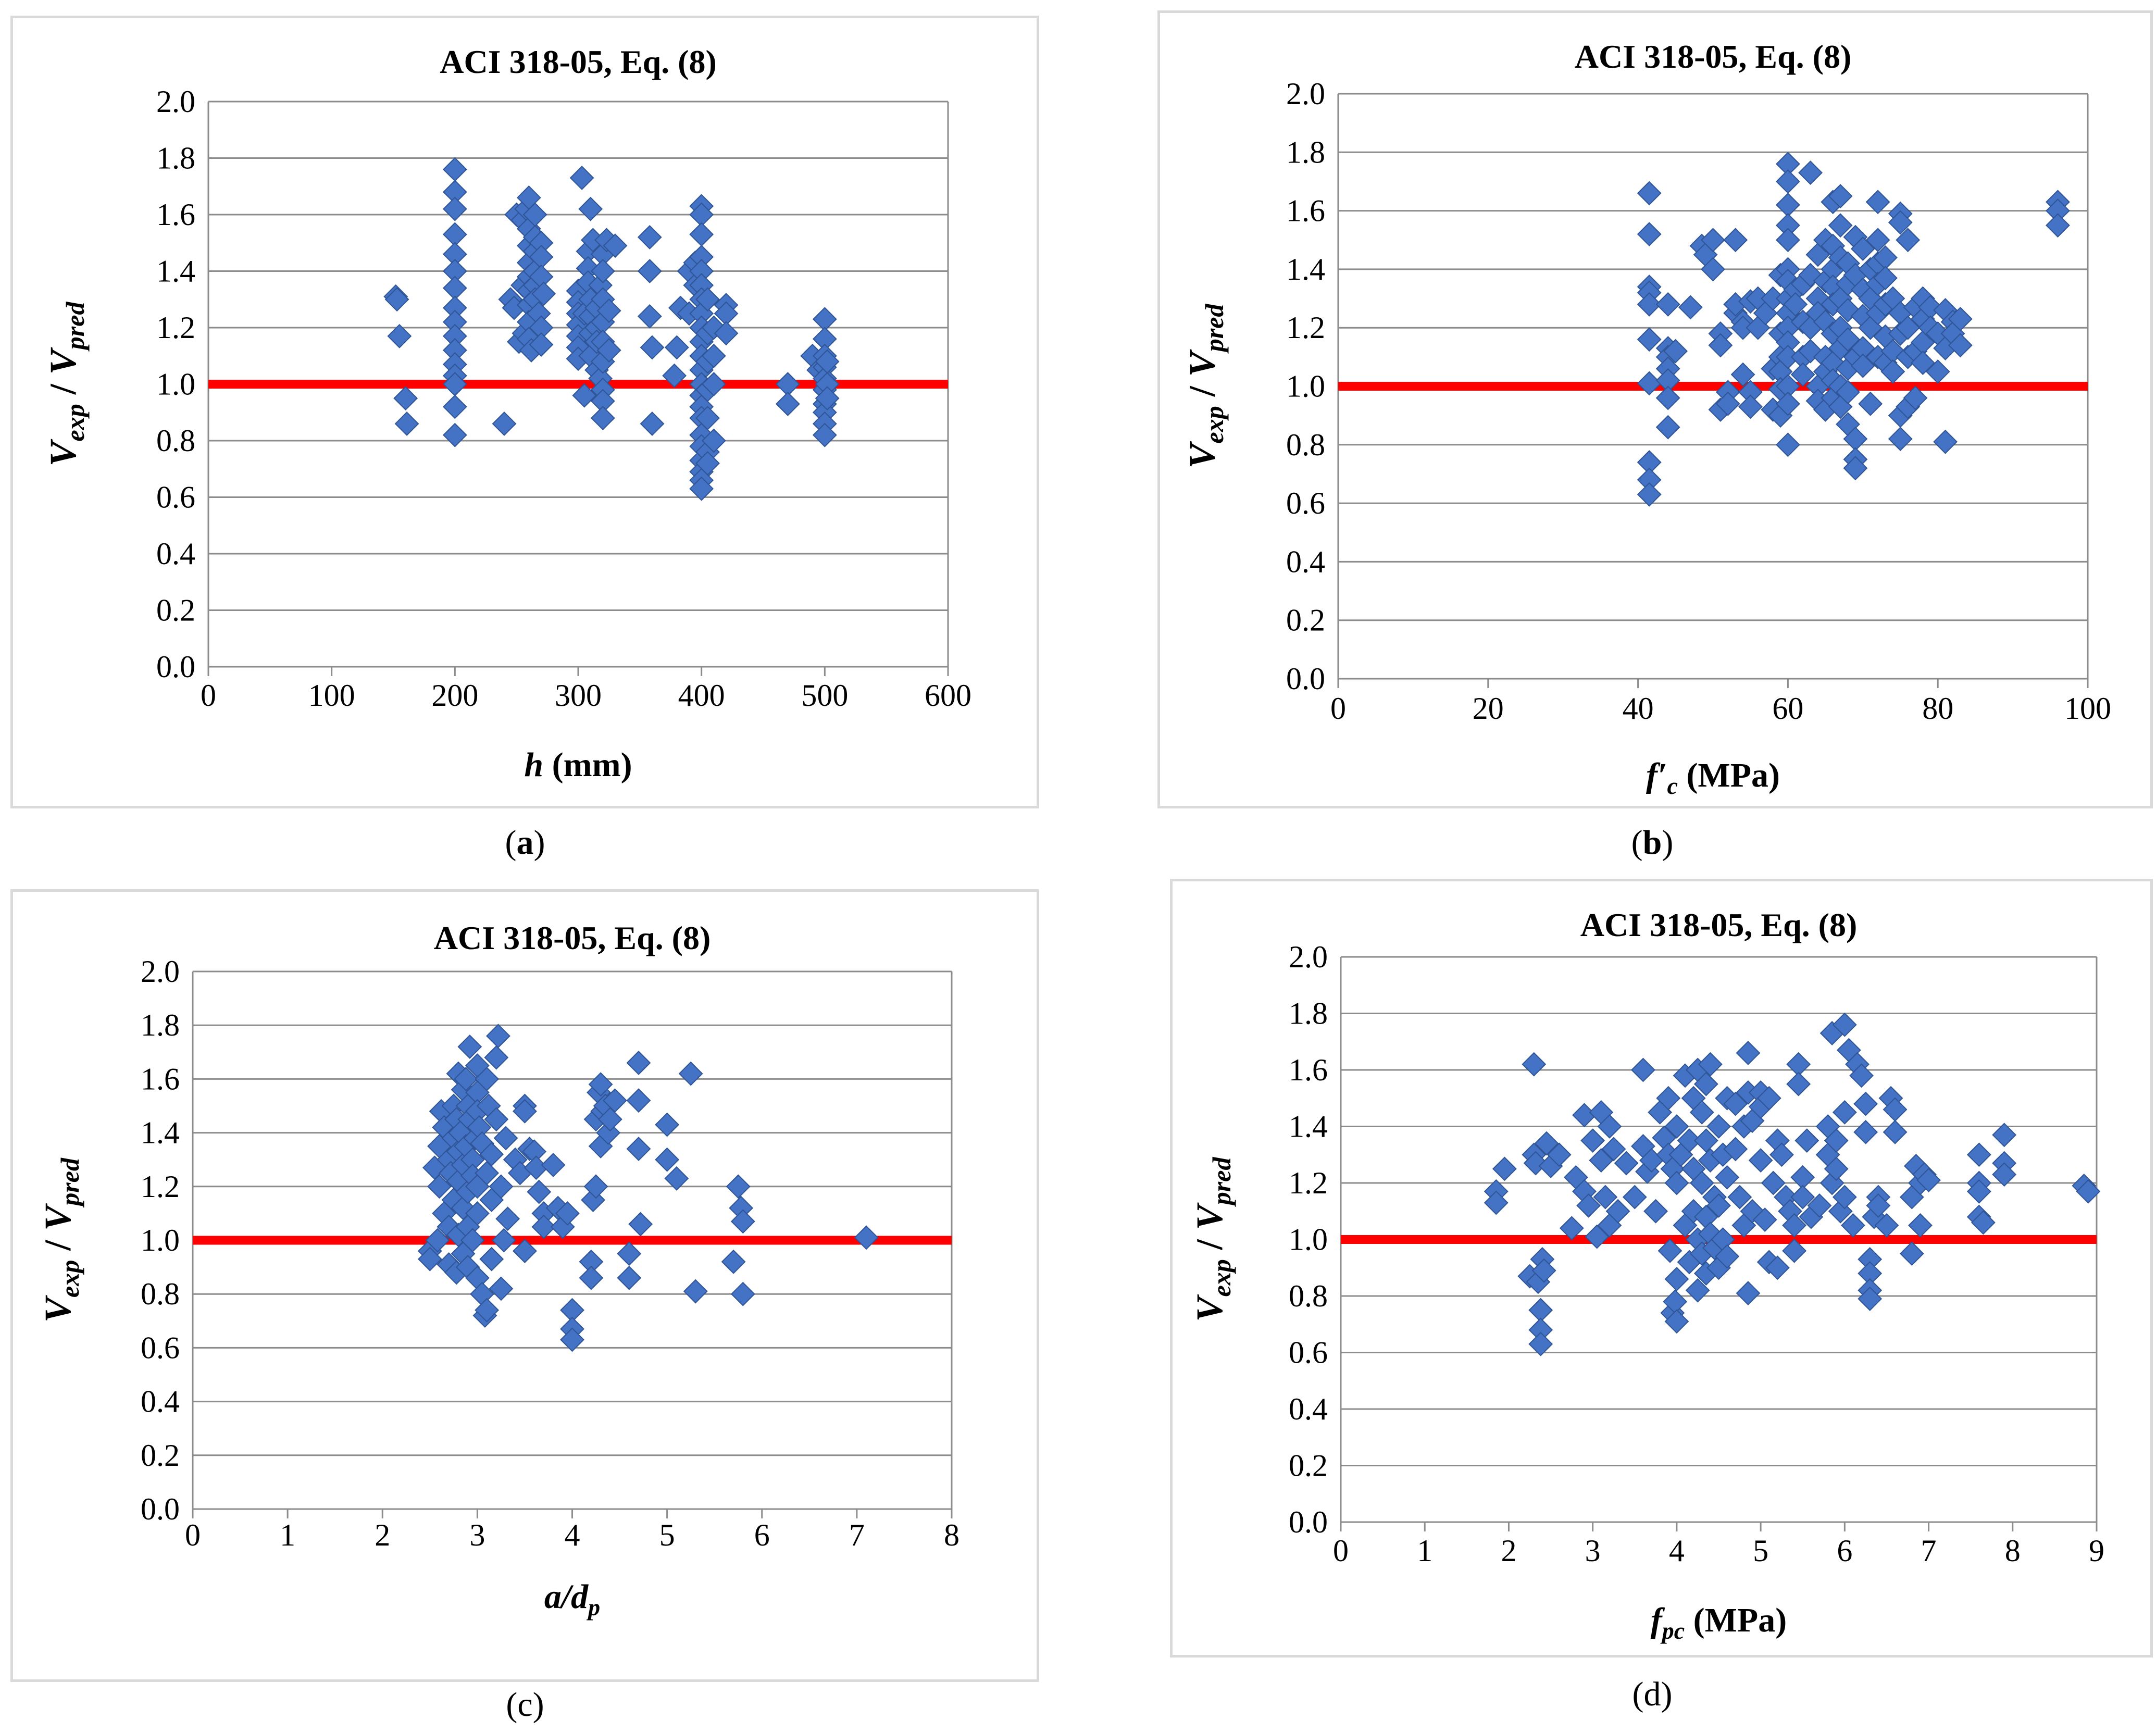 This screenshot has width=2156, height=1732. Describe the element at coordinates (175, 102) in the screenshot. I see `y-tick-label: 2.0` at that location.